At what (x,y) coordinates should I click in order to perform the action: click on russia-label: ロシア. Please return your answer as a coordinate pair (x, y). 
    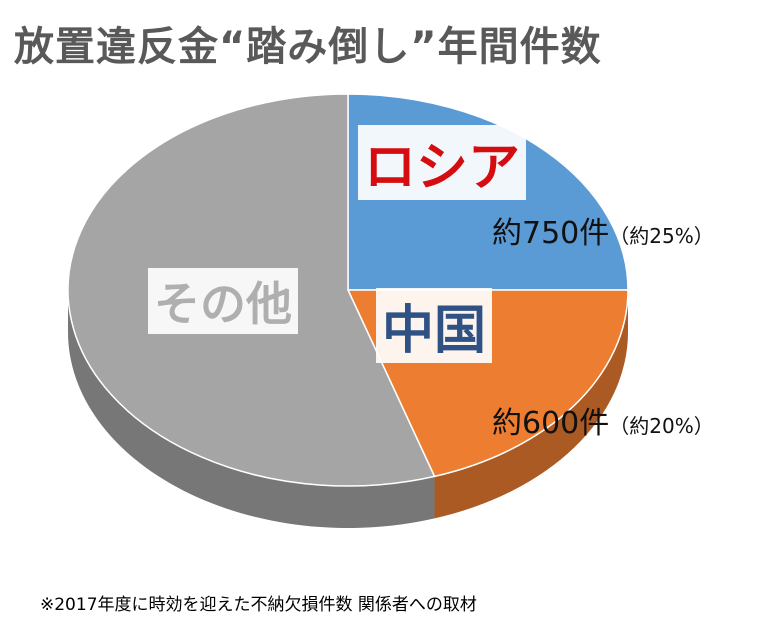
    Looking at the image, I should click on (442, 162).